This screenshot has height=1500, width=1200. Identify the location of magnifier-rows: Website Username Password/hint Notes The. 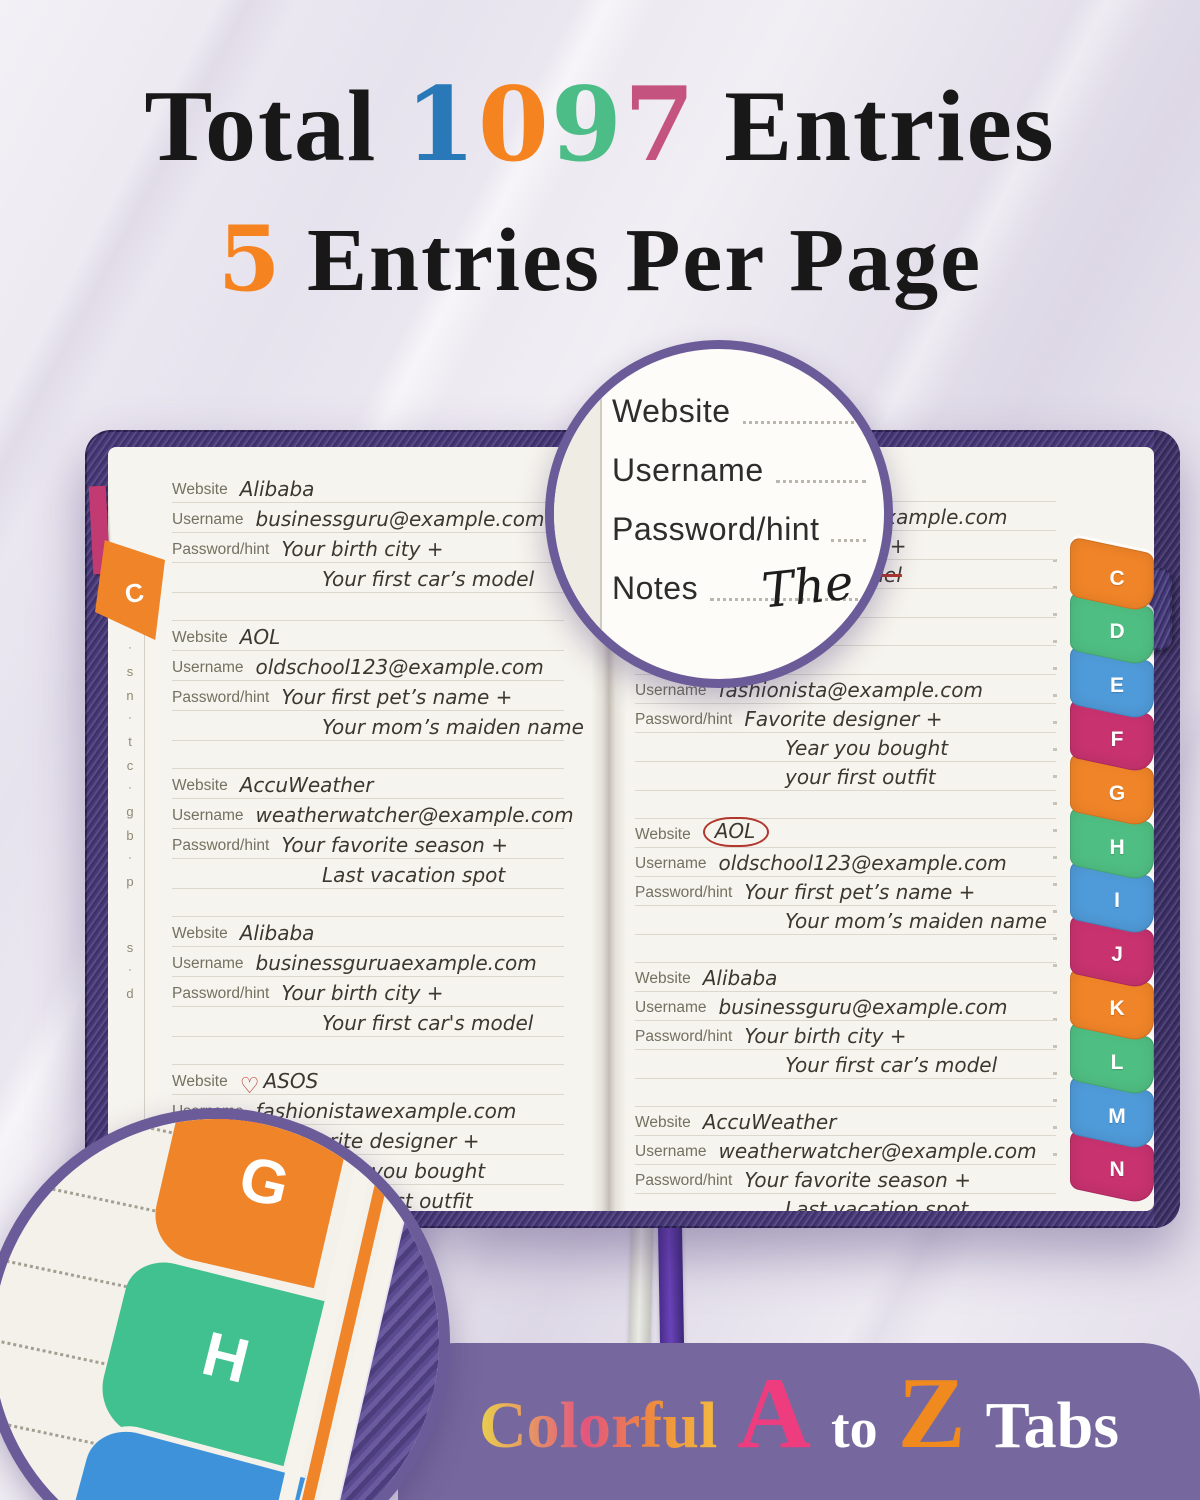
(741, 497).